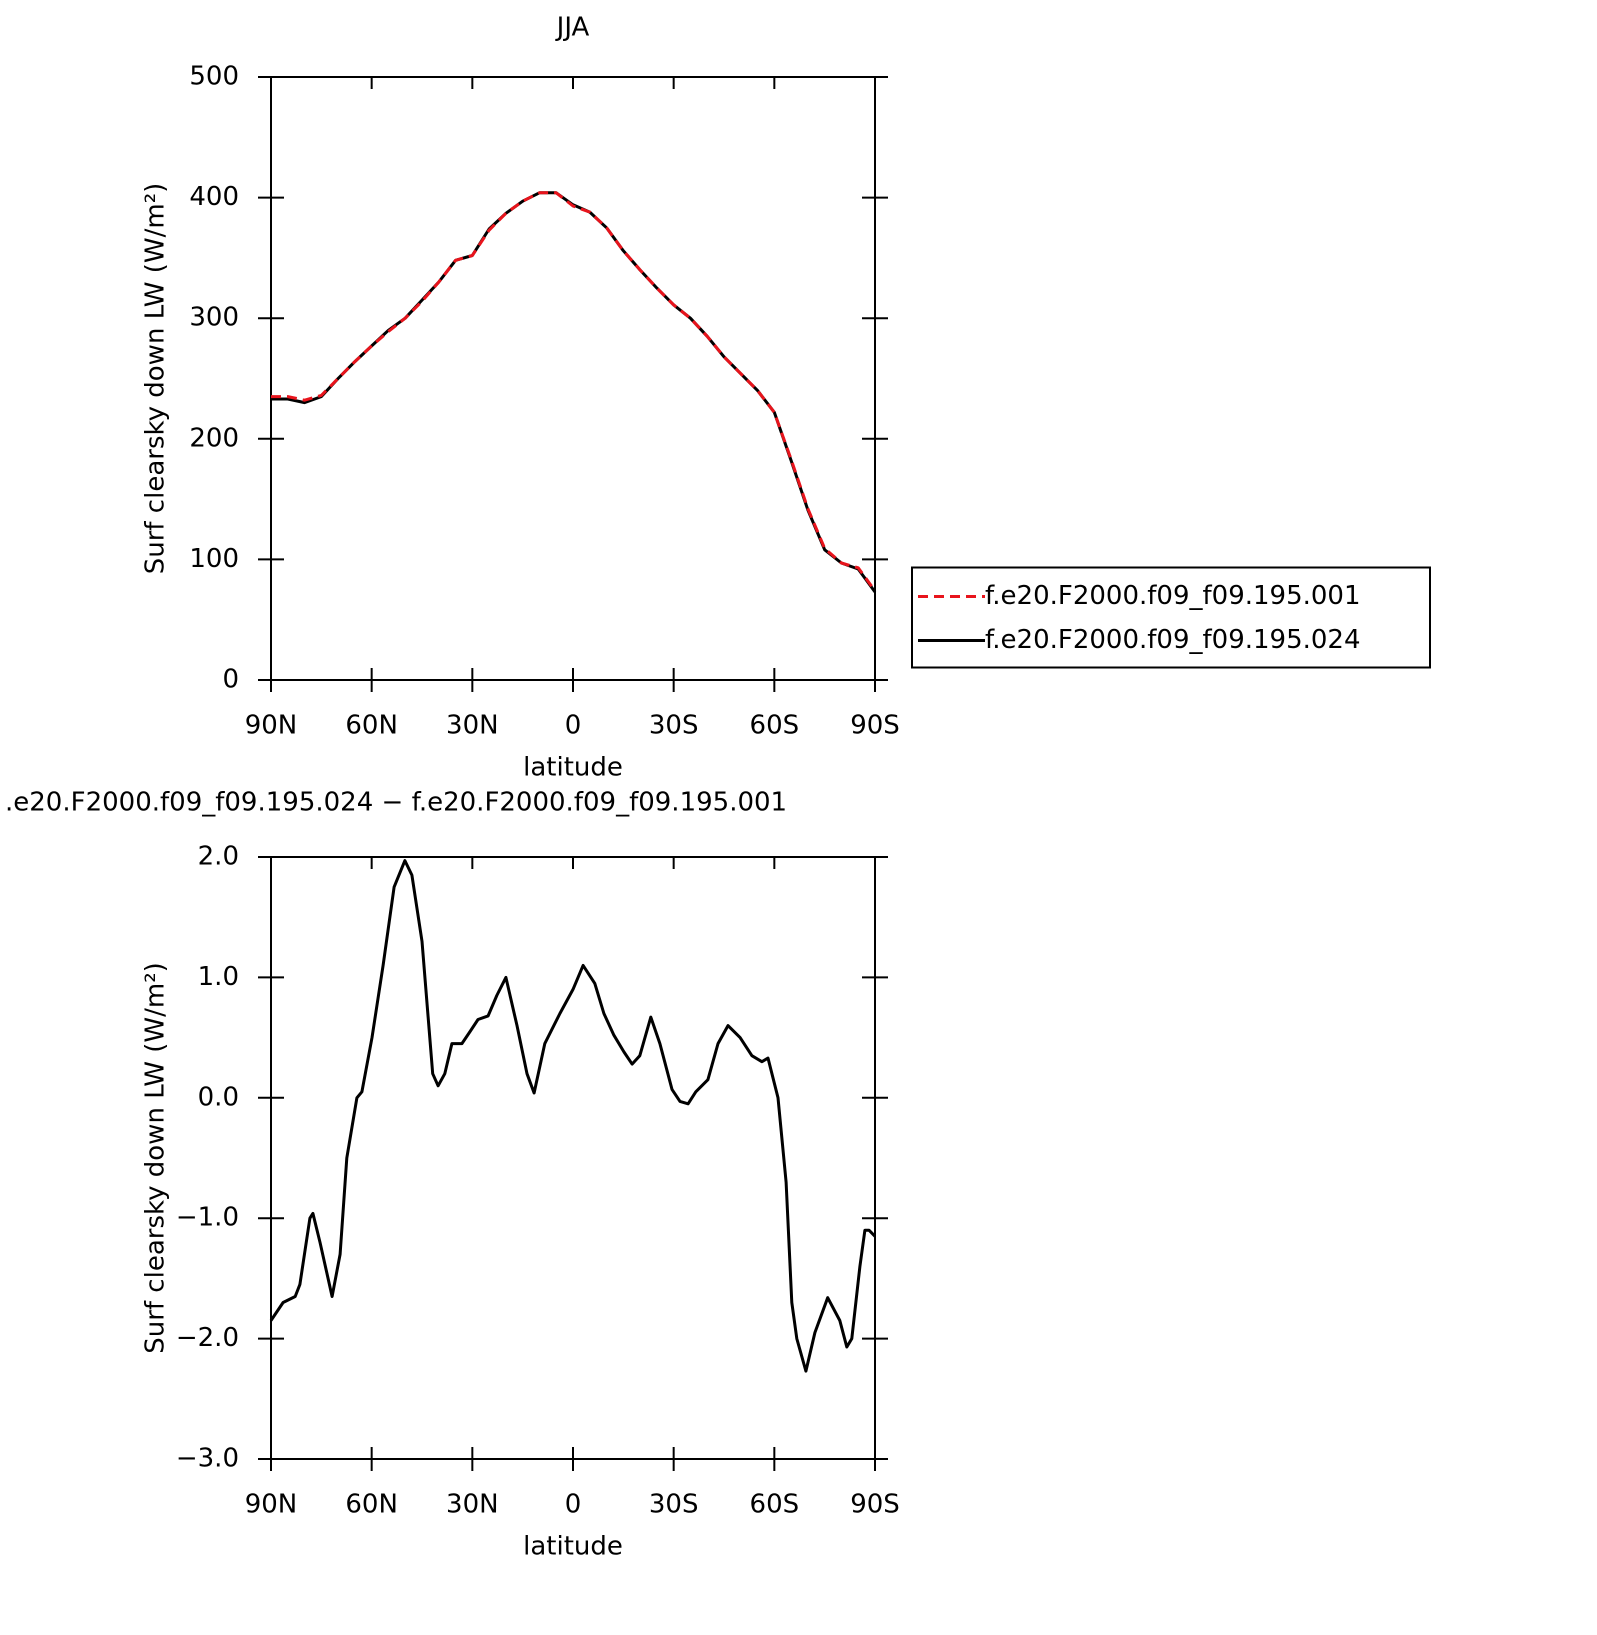 The image size is (1597, 1635). Describe the element at coordinates (1171, 617) in the screenshot. I see `legend-box` at that location.